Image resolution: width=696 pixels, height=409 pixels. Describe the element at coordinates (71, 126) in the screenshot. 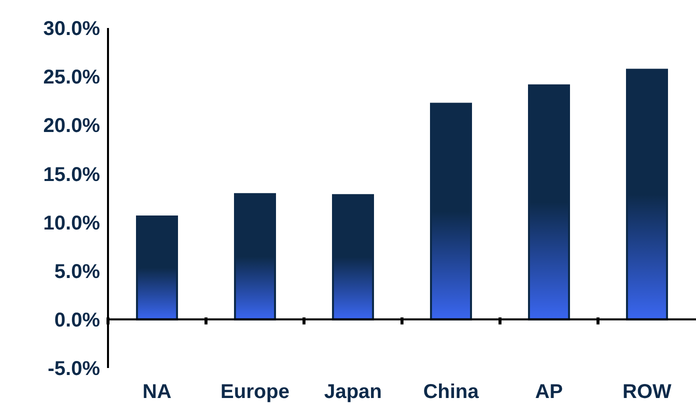

I see `y-tick-label: 20.0%` at that location.